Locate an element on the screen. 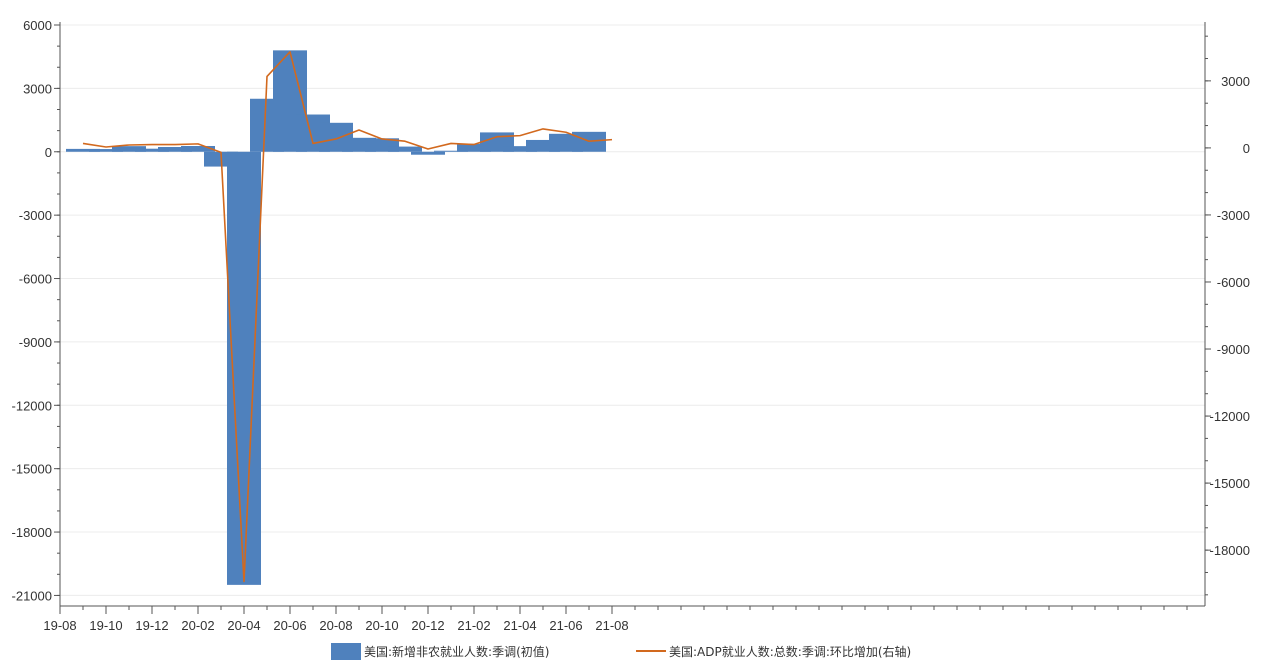  x-tick-label: 20-10 is located at coordinates (381, 625).